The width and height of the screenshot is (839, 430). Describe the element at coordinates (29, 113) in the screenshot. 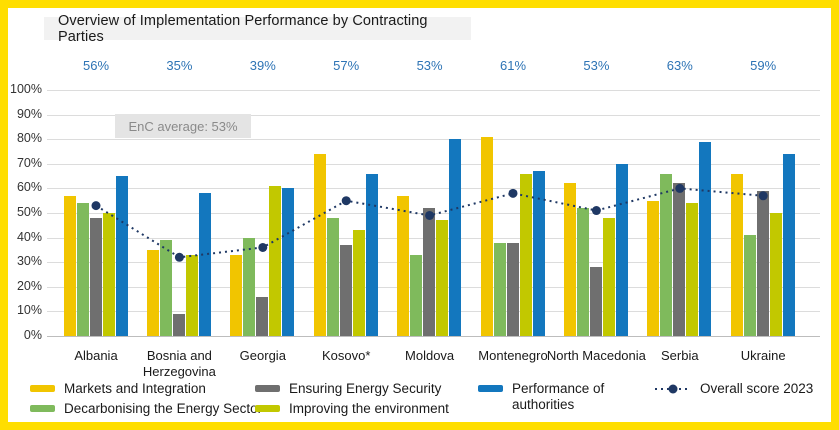

I see `y-axis-tick-label: 90%` at that location.